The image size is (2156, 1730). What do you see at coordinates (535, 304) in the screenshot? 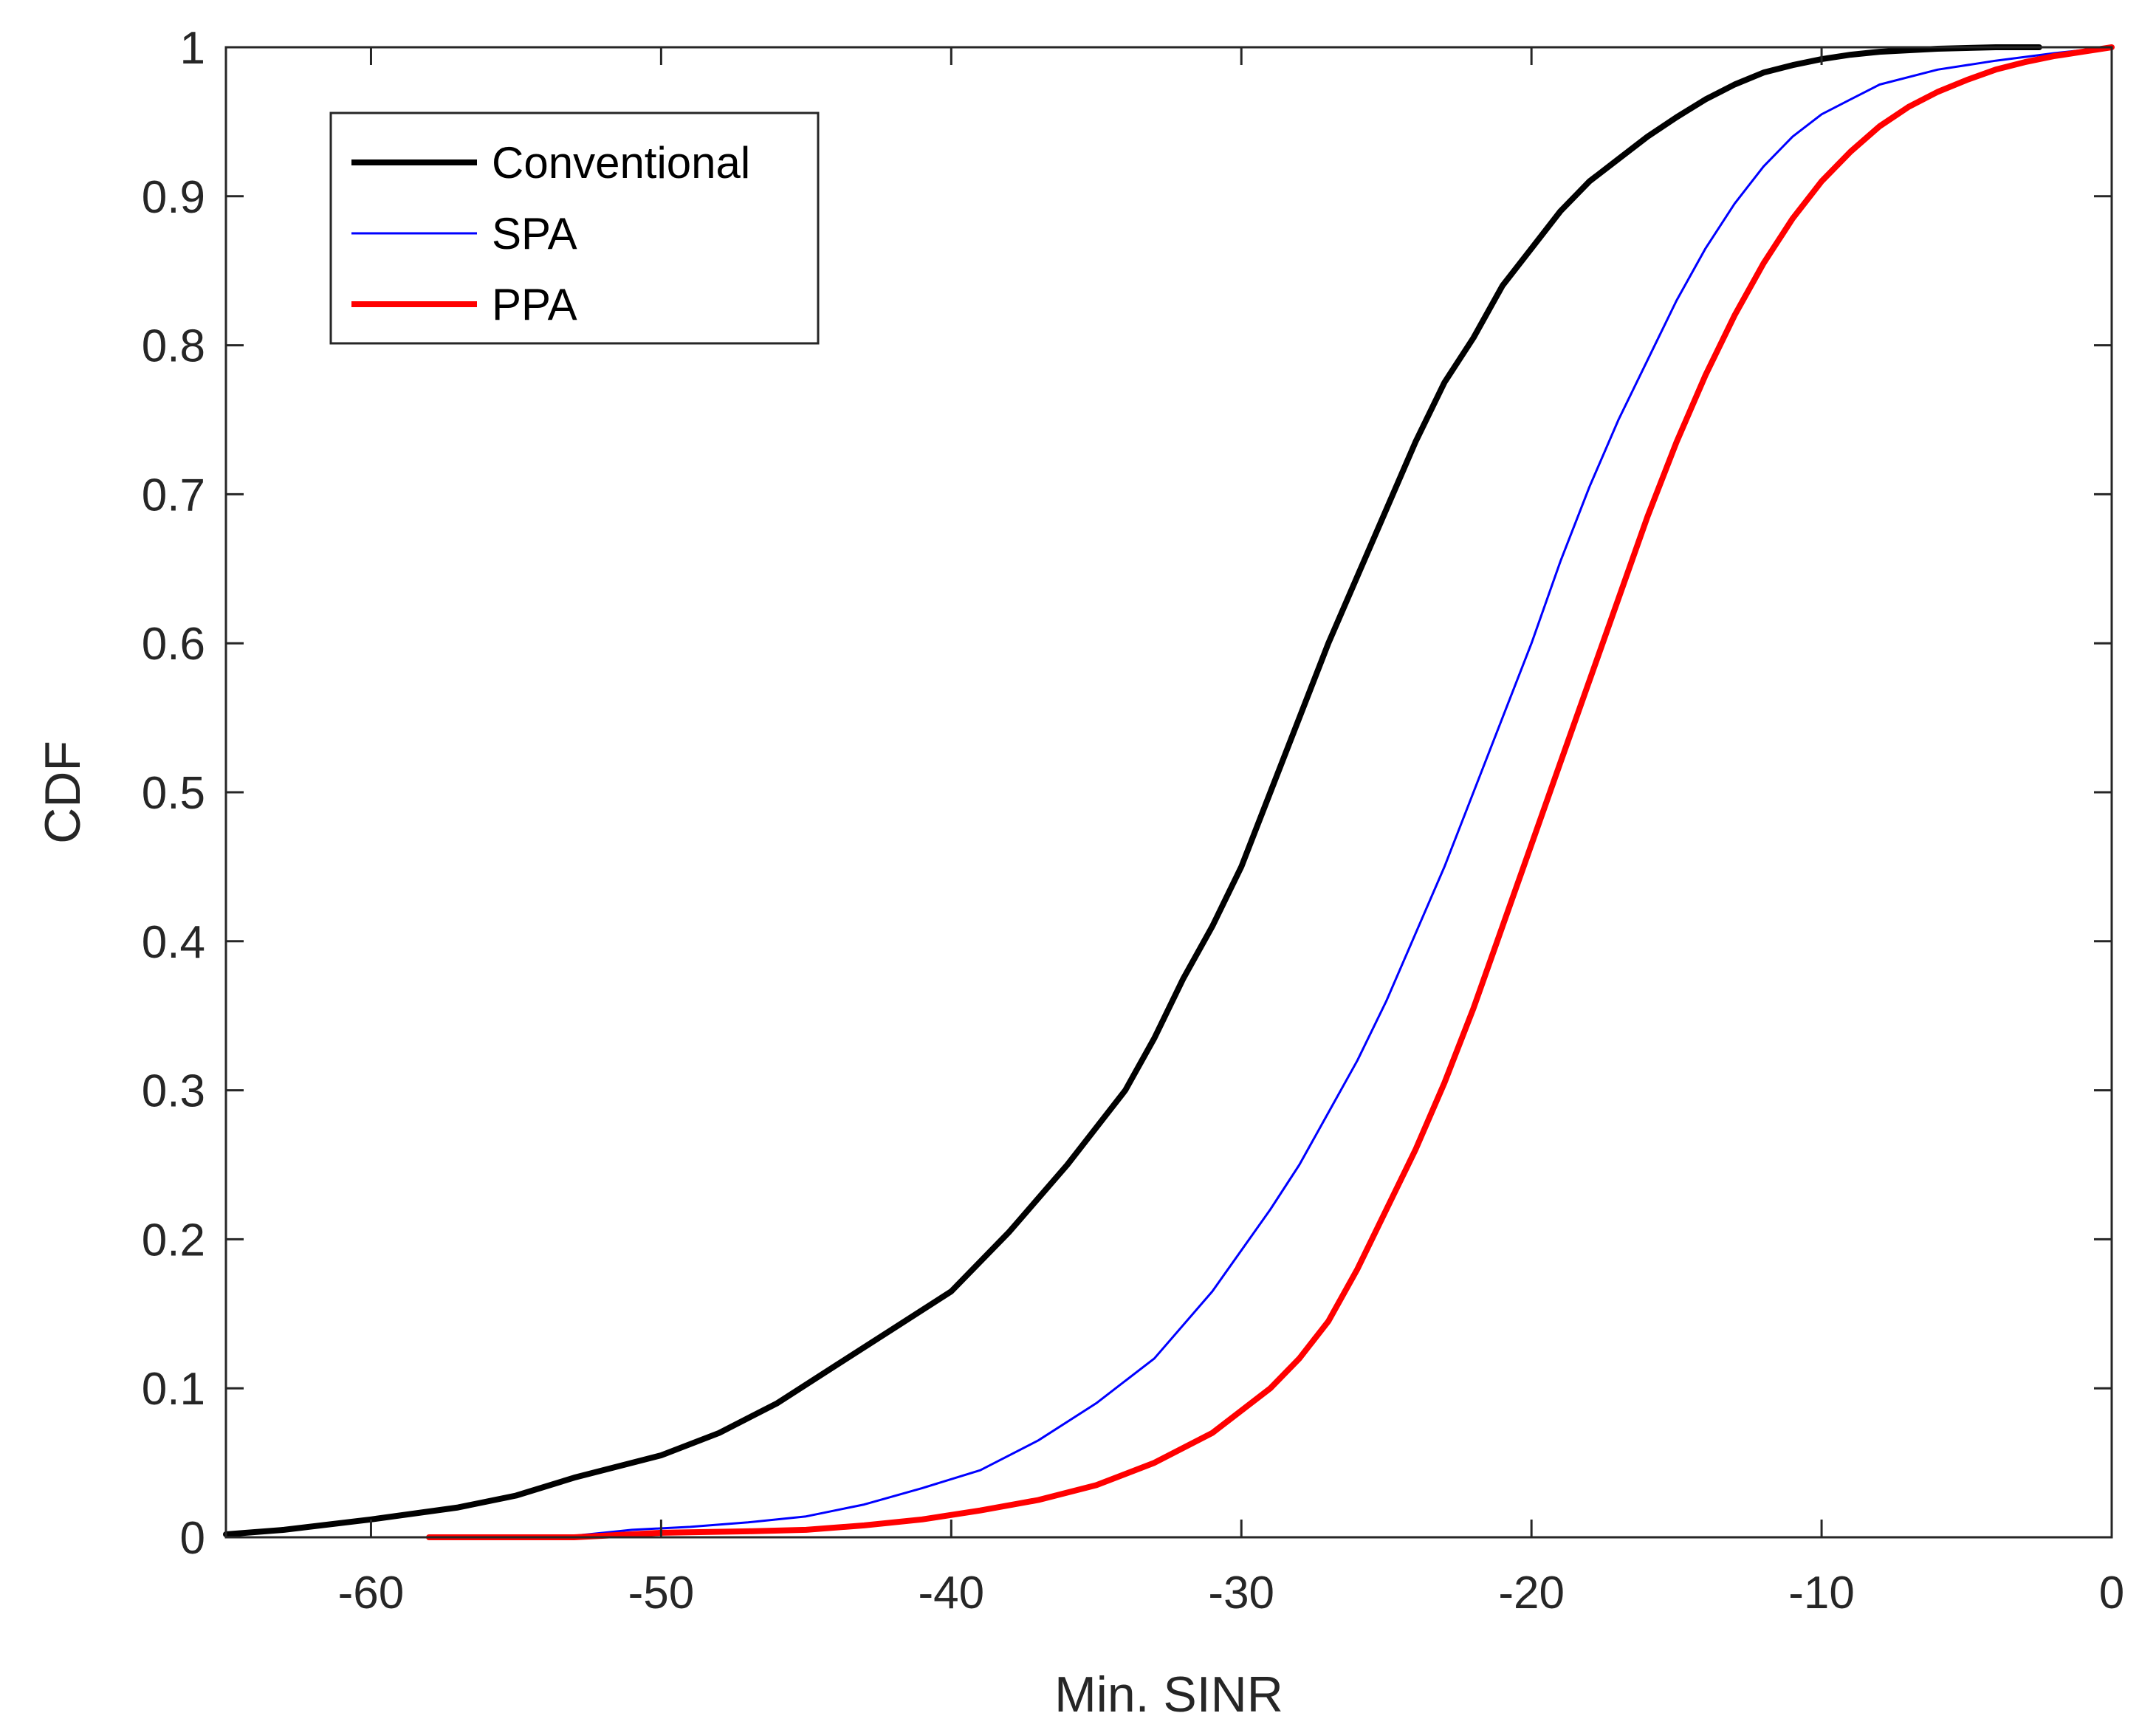
I see `legend-label-ppa: PPA` at bounding box center [535, 304].